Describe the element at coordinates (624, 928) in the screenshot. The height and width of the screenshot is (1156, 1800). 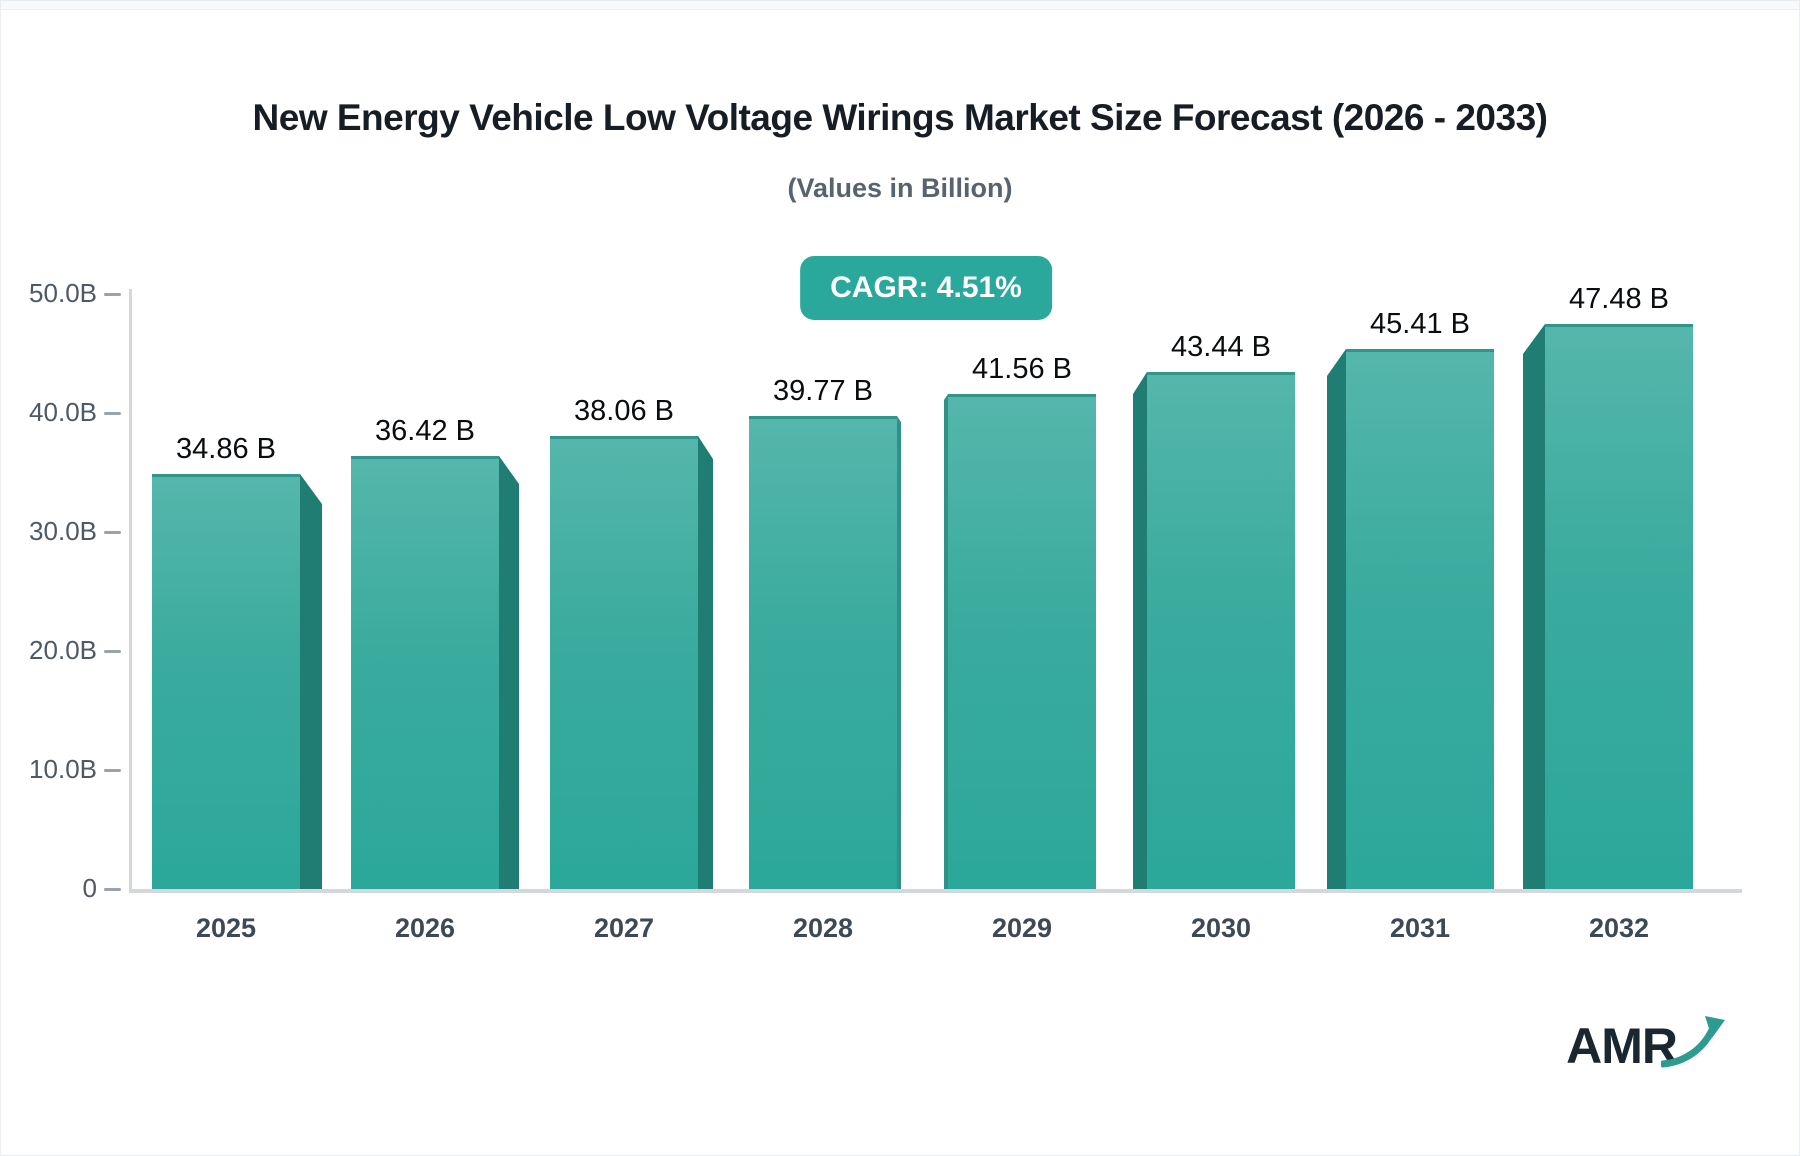
I see `x-axis-label: 2027` at that location.